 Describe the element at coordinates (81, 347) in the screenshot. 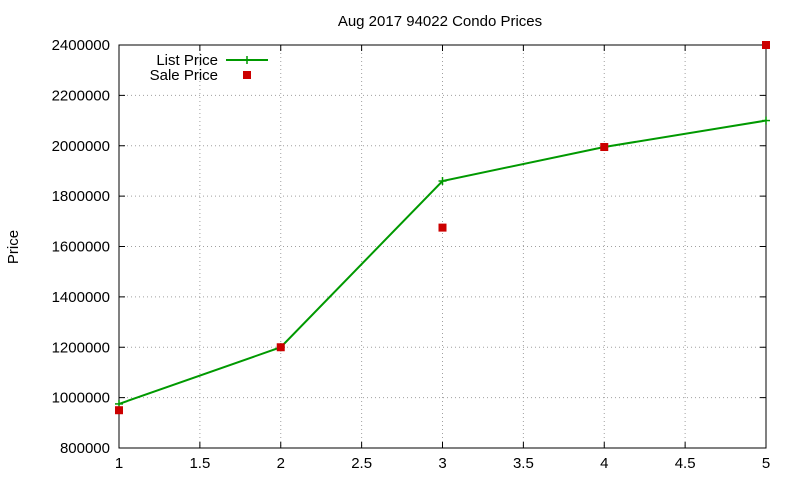

I see `y-tick-label: 1200000` at that location.